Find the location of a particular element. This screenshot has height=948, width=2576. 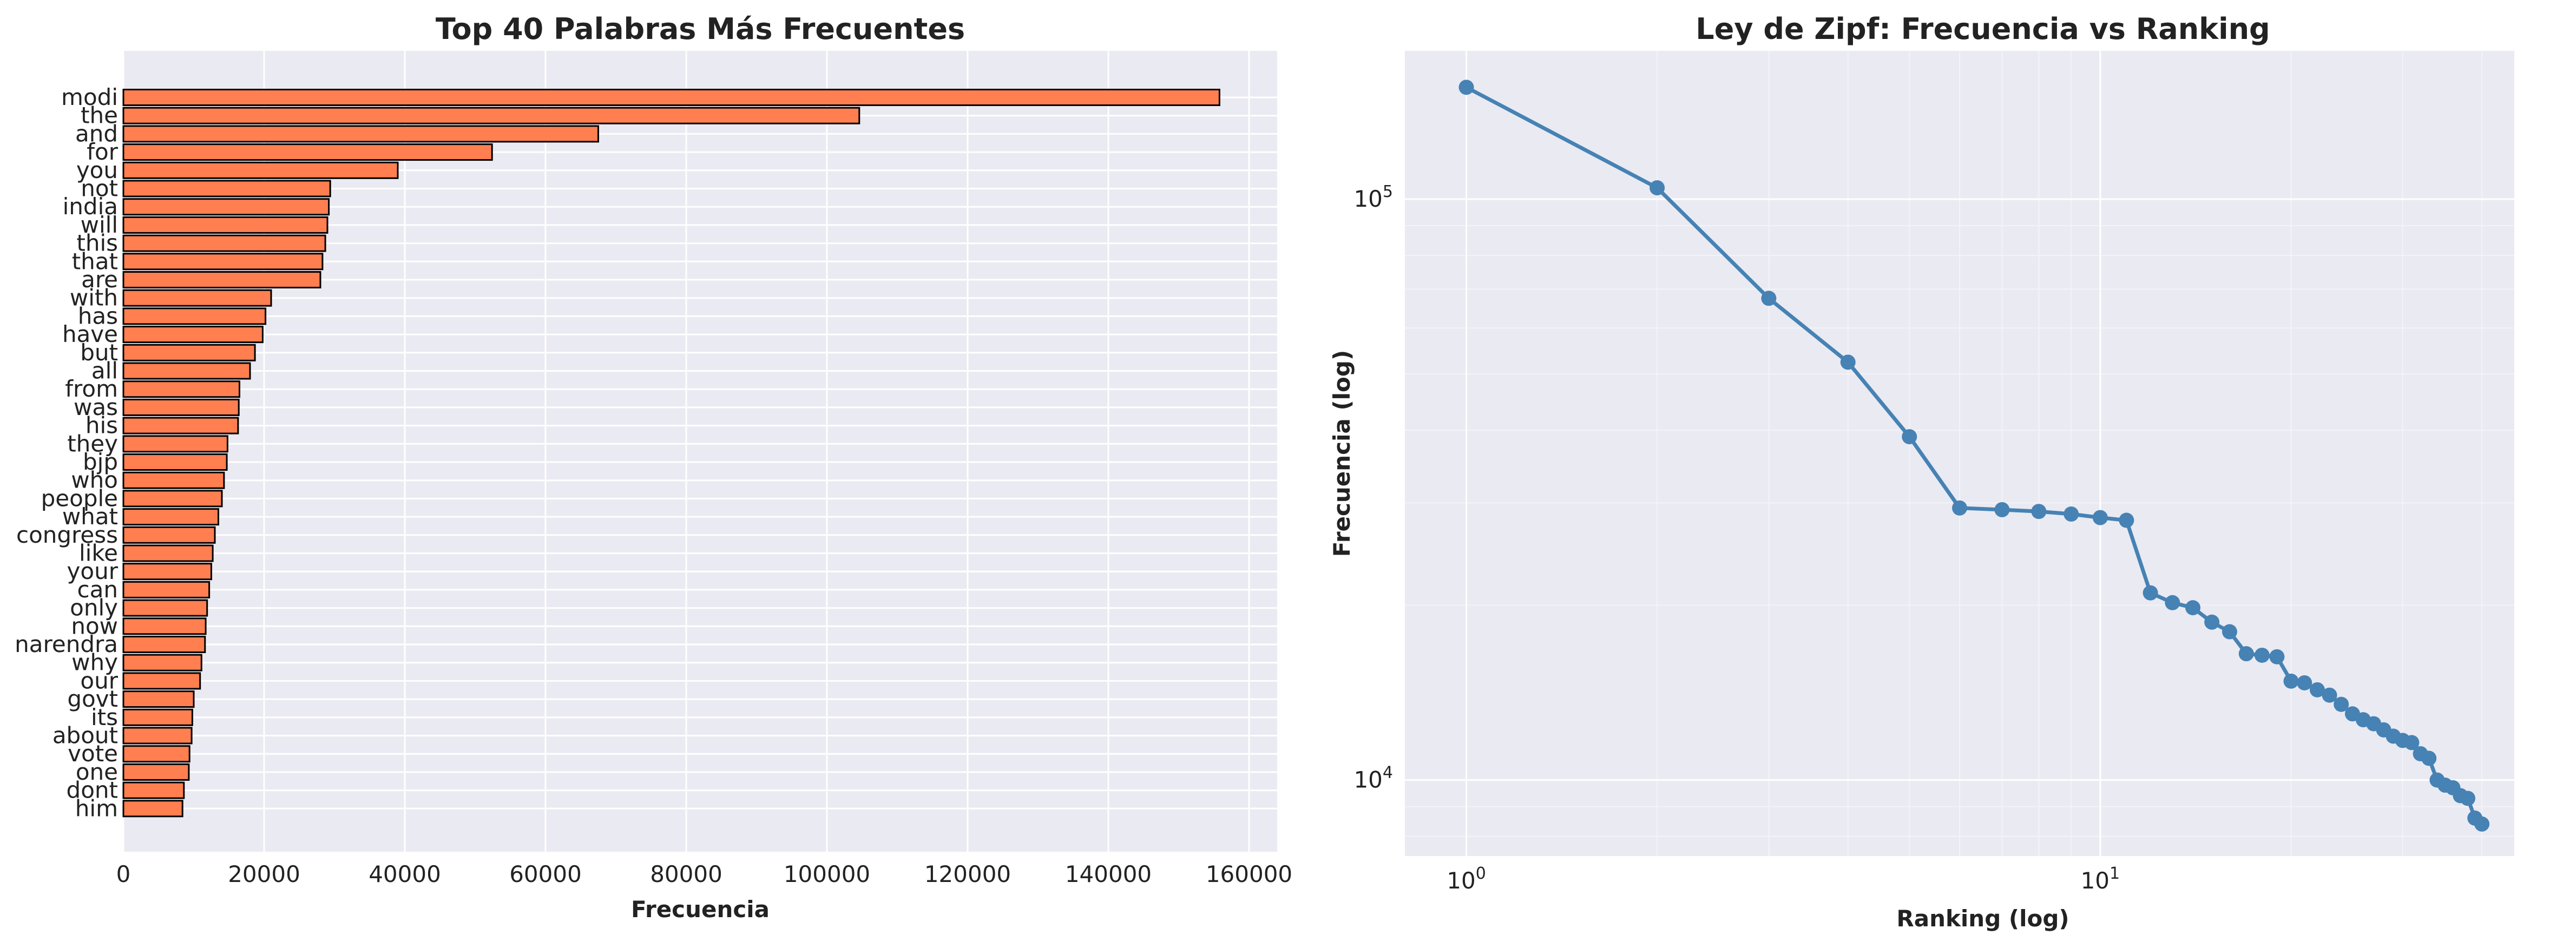

bar-category-label: like is located at coordinates (98, 554).